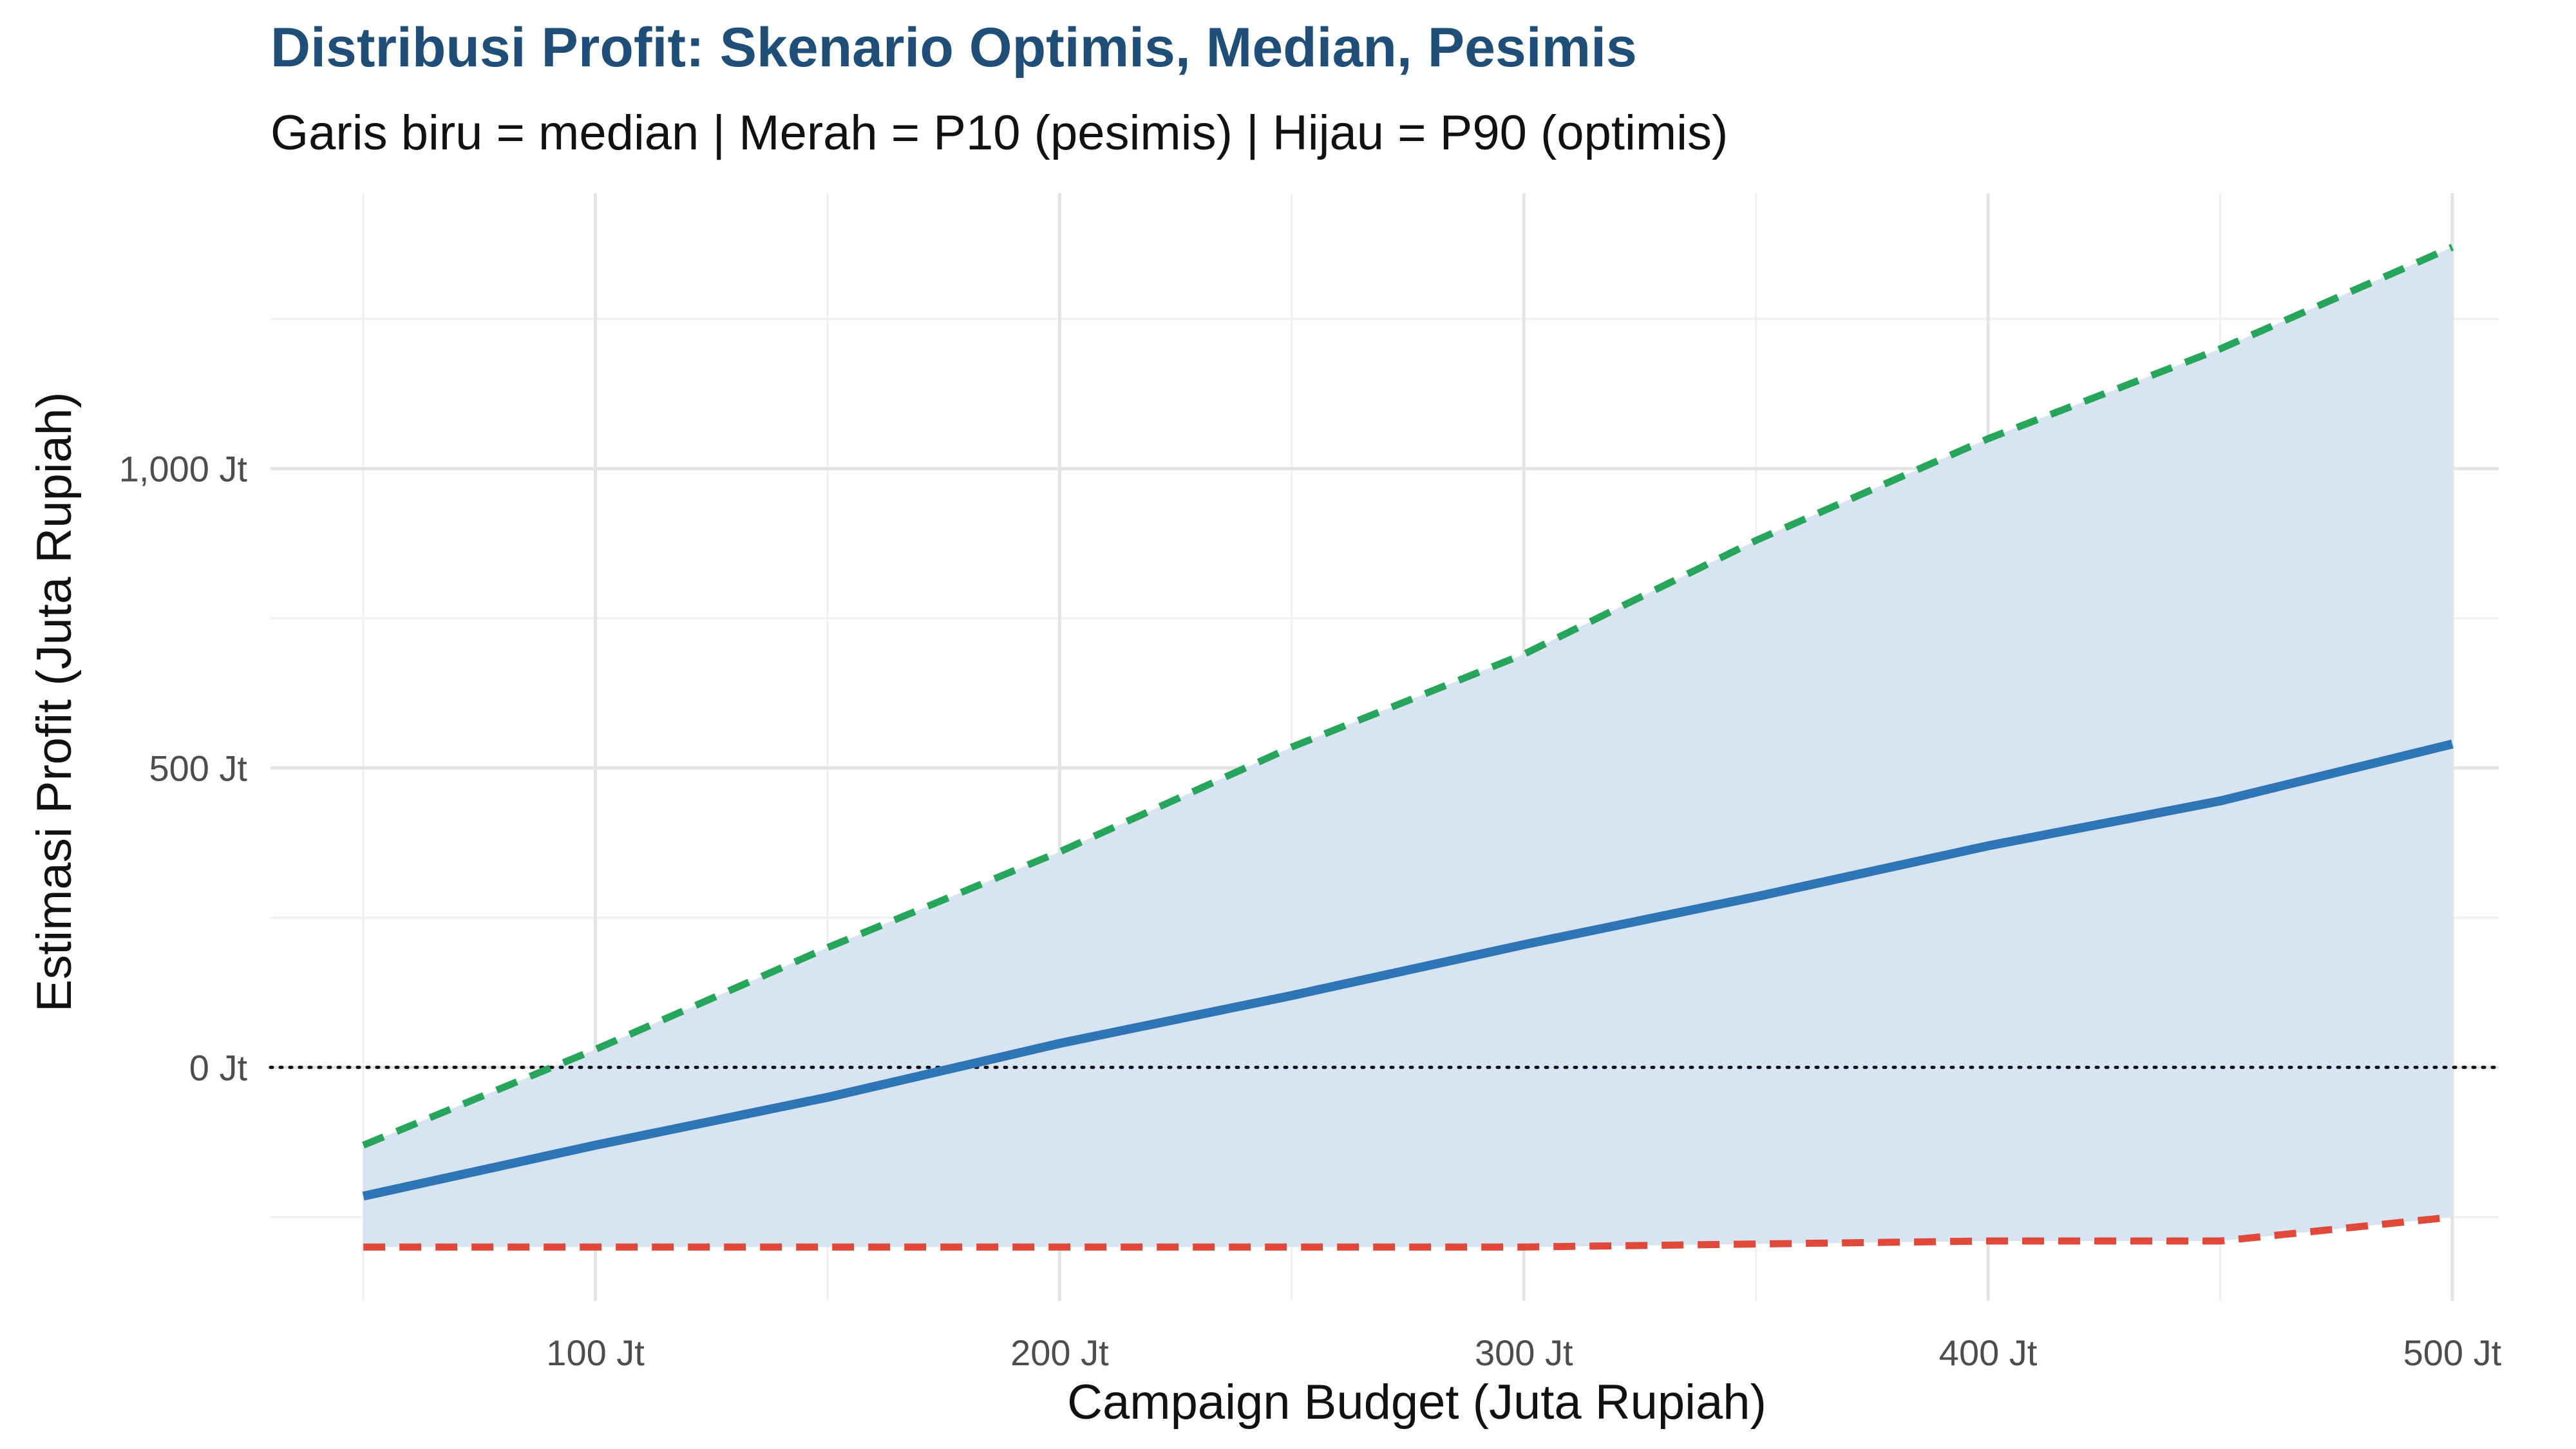 The width and height of the screenshot is (2576, 1449). I want to click on y-axis-title: Estimasi Profit (Juta Rupiah), so click(54, 702).